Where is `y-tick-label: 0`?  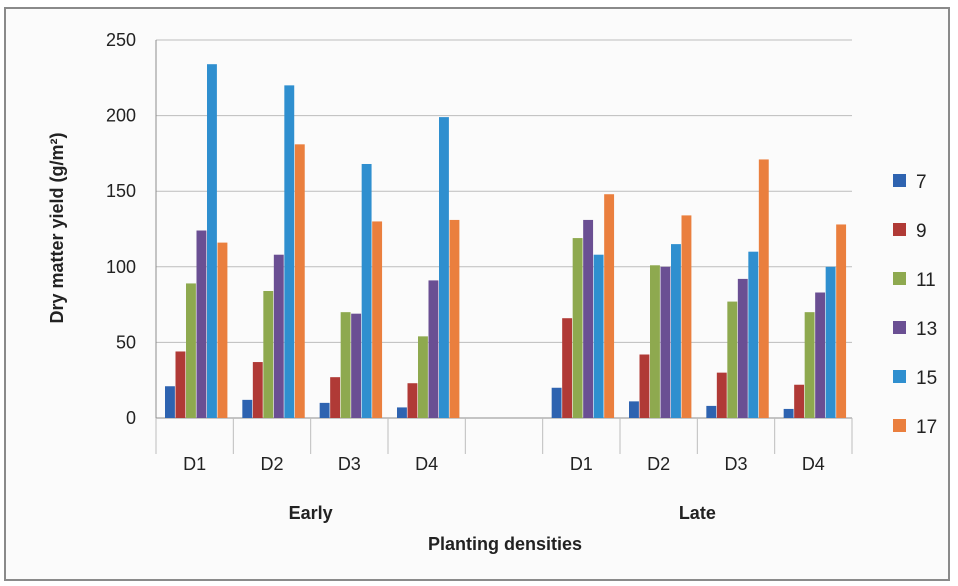
y-tick-label: 0 is located at coordinates (131, 418).